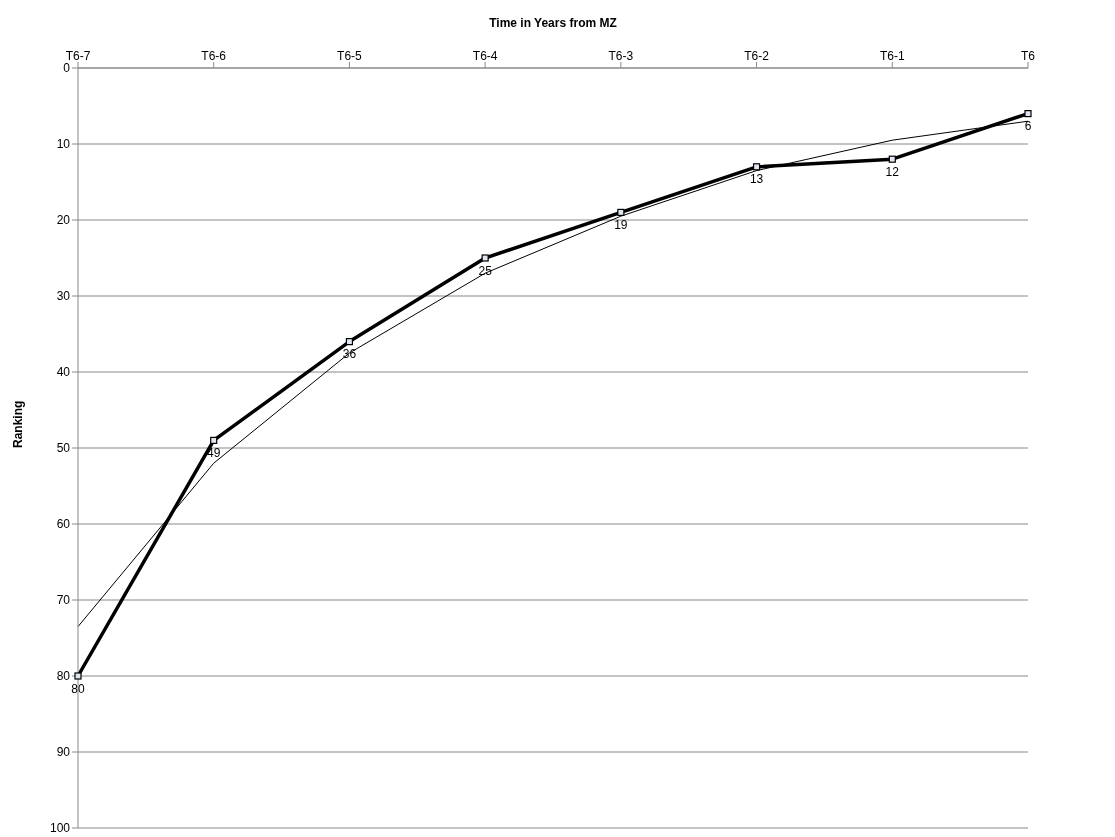 The height and width of the screenshot is (837, 1115). I want to click on data-label: 19, so click(621, 224).